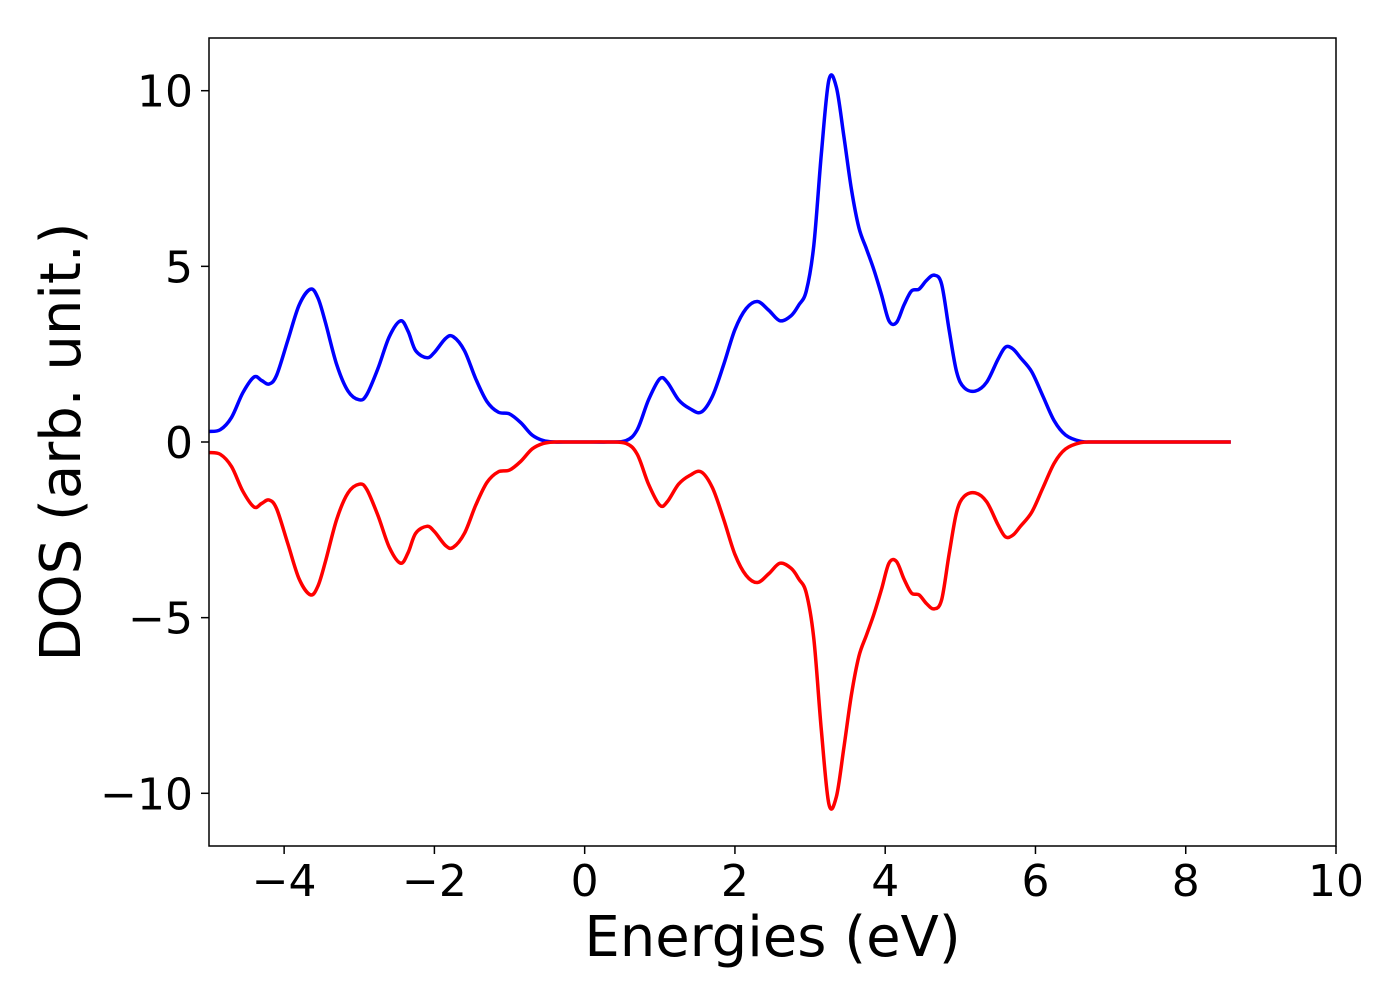  Describe the element at coordinates (885, 881) in the screenshot. I see `x-tick-label: 4` at that location.